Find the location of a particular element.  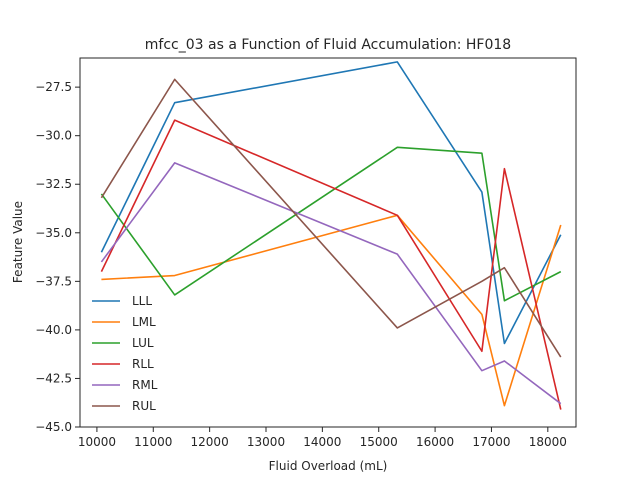

y-tick-label: −40.0 is located at coordinates (53, 330).